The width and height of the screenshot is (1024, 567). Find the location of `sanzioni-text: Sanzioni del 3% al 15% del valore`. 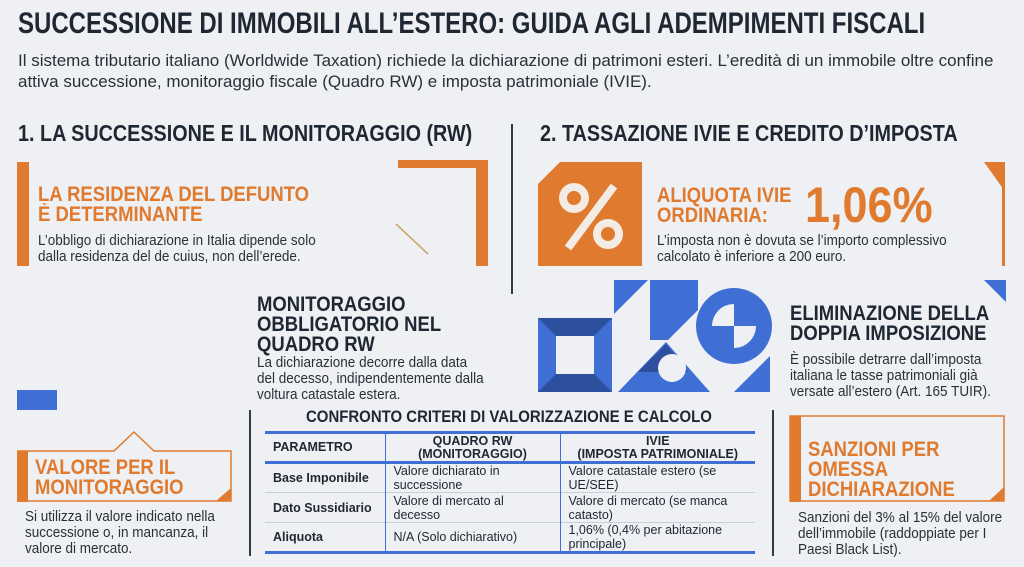

sanzioni-text: Sanzioni del 3% al 15% del valore is located at coordinates (900, 517).